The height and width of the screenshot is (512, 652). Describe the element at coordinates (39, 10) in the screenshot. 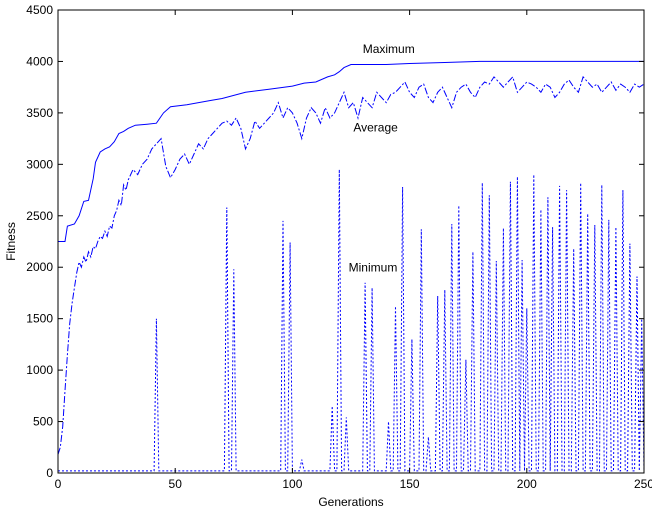

I see `y-tick-label: 4500` at that location.